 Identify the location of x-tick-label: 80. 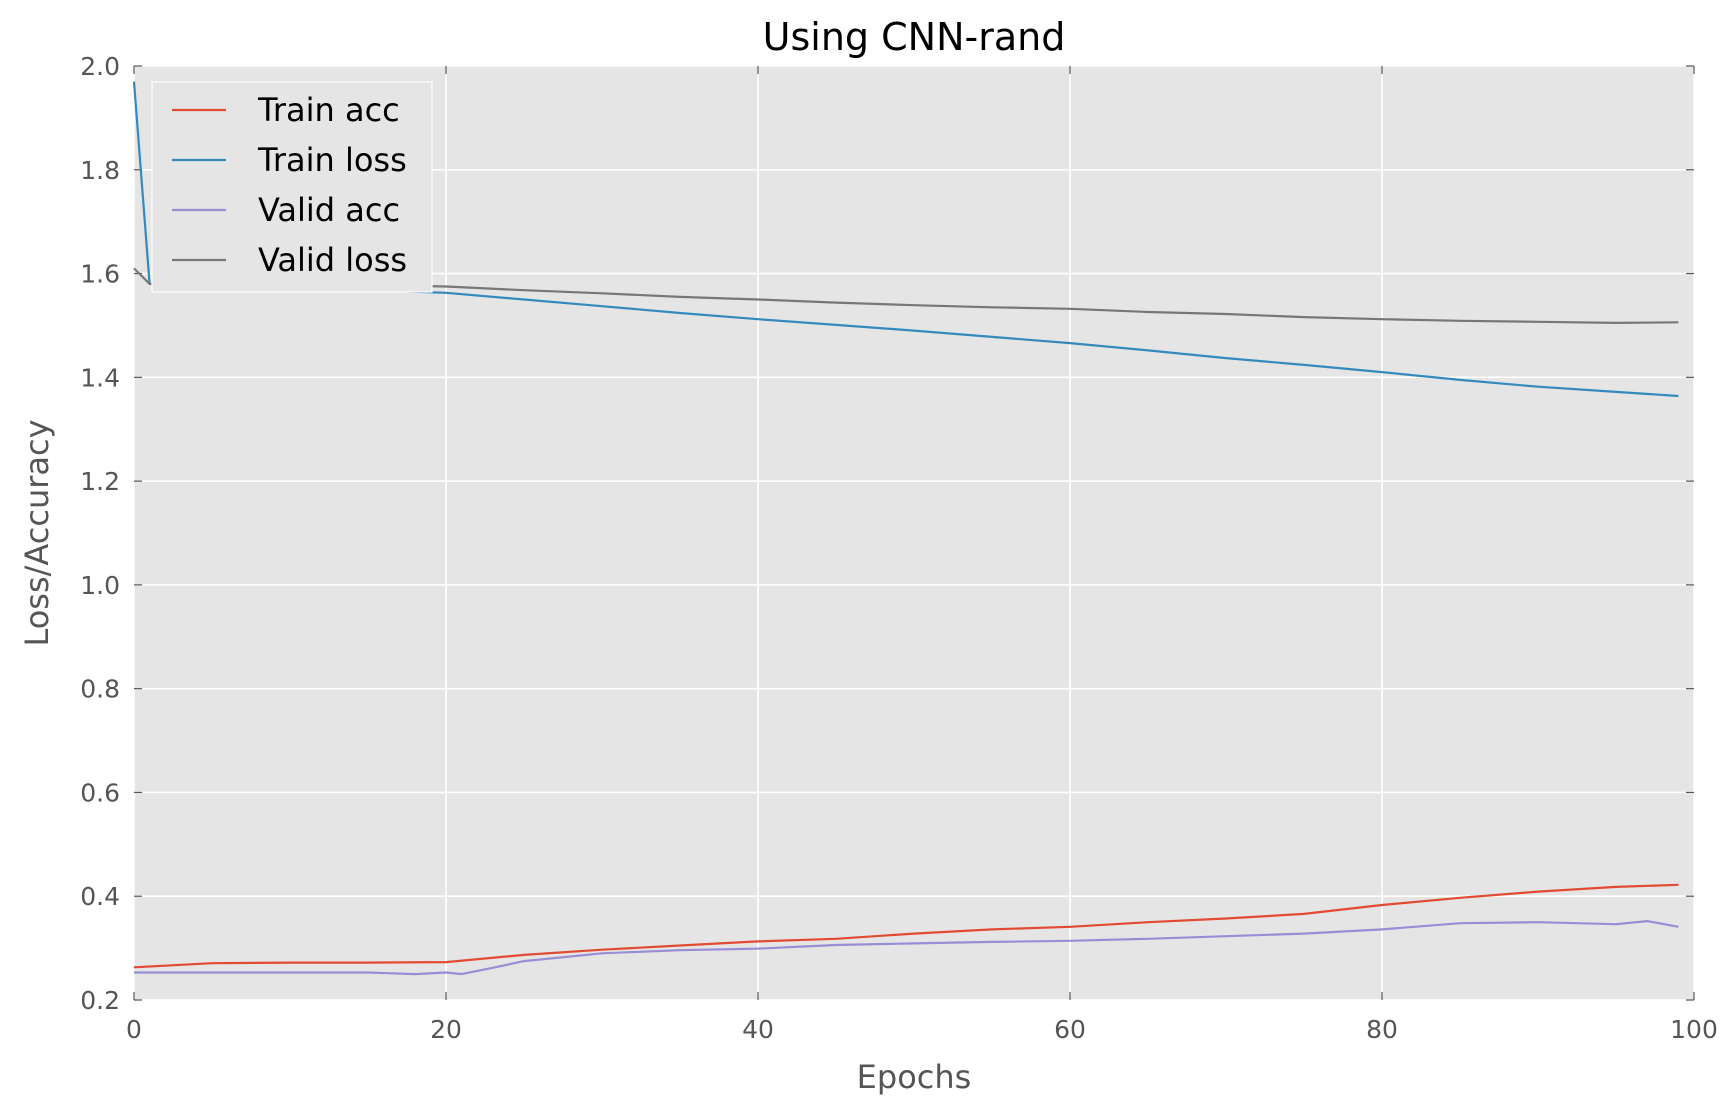
(1382, 1029).